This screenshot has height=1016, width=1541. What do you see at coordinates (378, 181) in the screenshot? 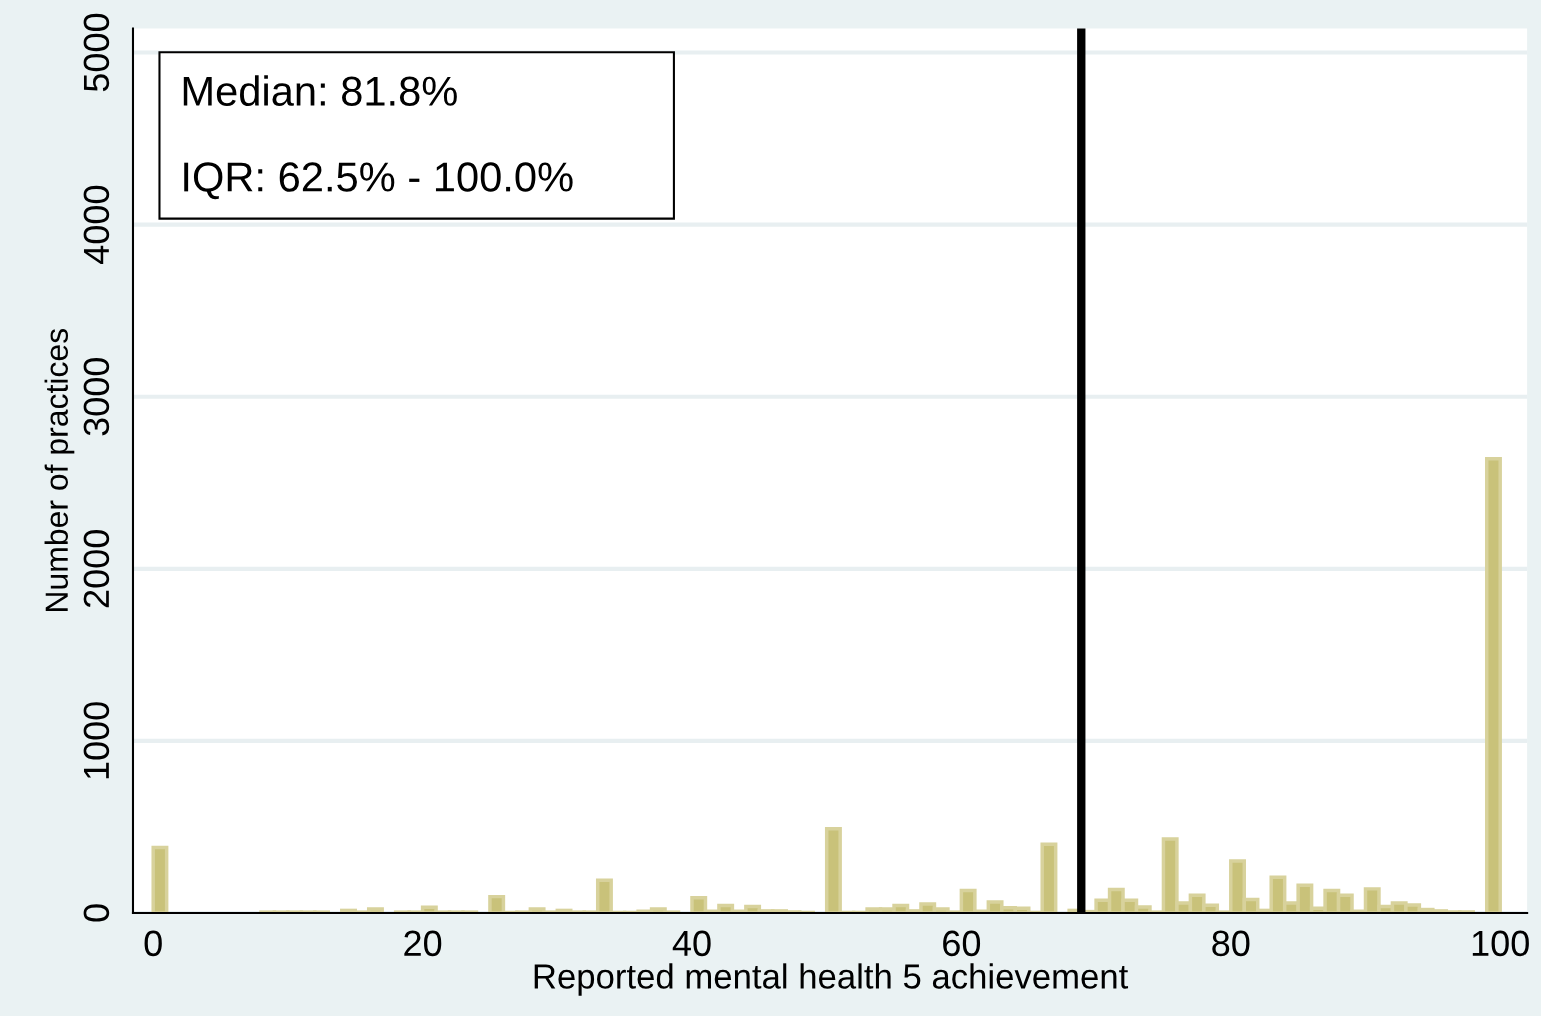
I see `annotation: IQR: 62.5% - 100.0%` at bounding box center [378, 181].